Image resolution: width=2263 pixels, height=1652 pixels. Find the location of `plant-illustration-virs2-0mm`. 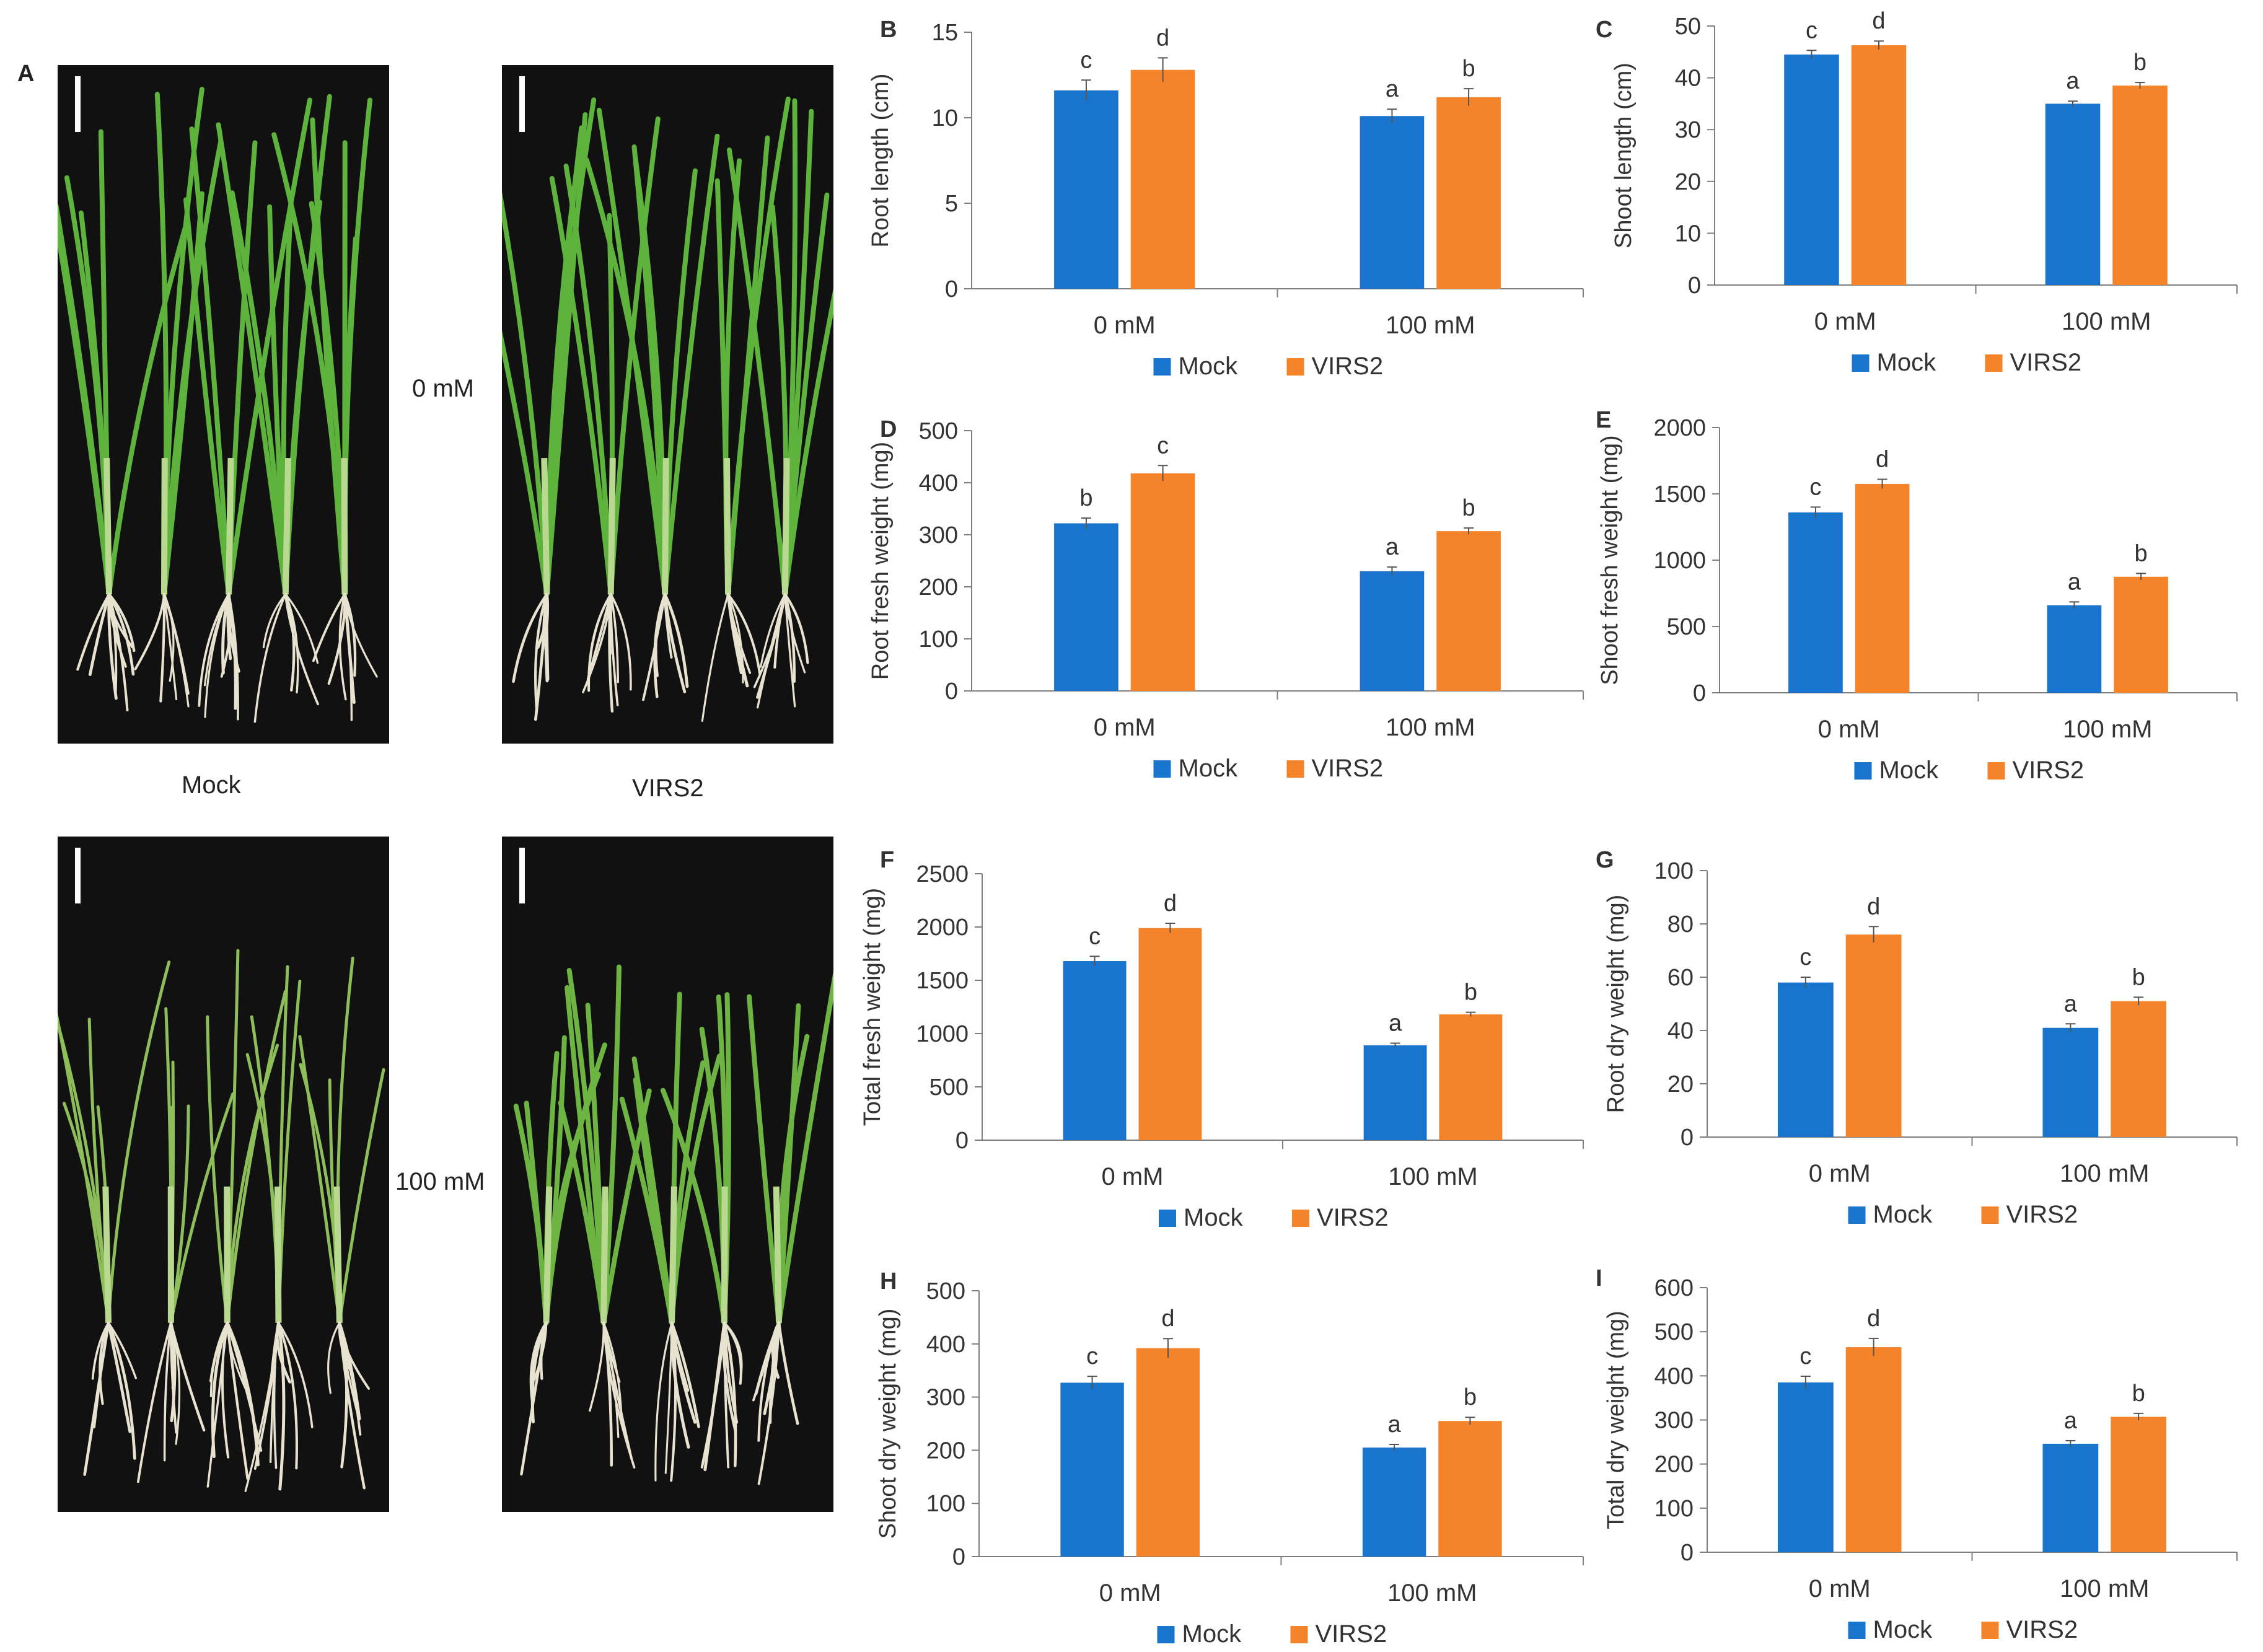

plant-illustration-virs2-0mm is located at coordinates (667, 399).